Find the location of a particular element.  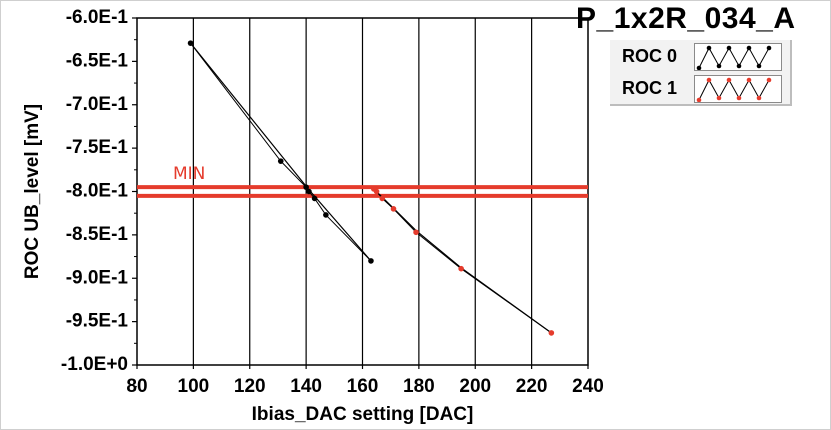

x-axis-label: Ibias_DAC setting [DAC] is located at coordinates (363, 414).